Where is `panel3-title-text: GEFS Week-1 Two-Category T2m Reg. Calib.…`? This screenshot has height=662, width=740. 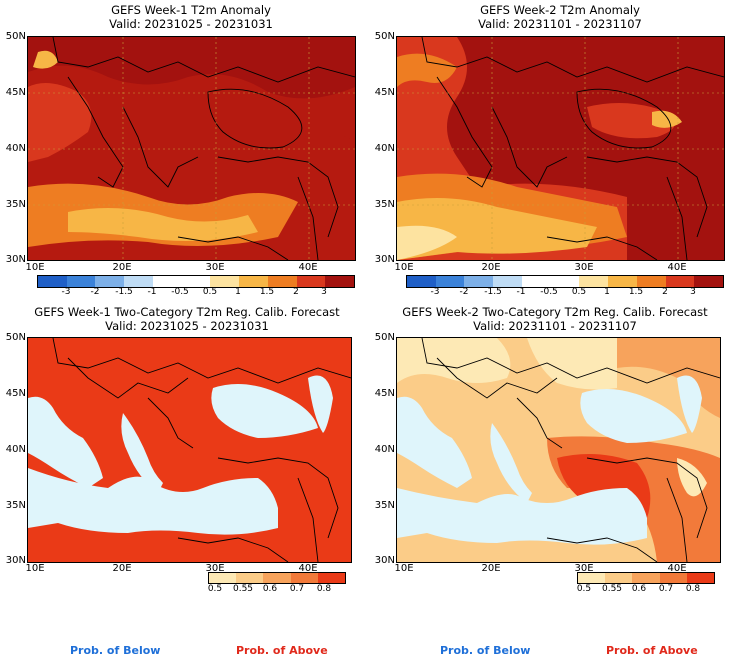
panel3-title-text: GEFS Week-1 Two-Category T2m Reg. Calib.… is located at coordinates (187, 312).